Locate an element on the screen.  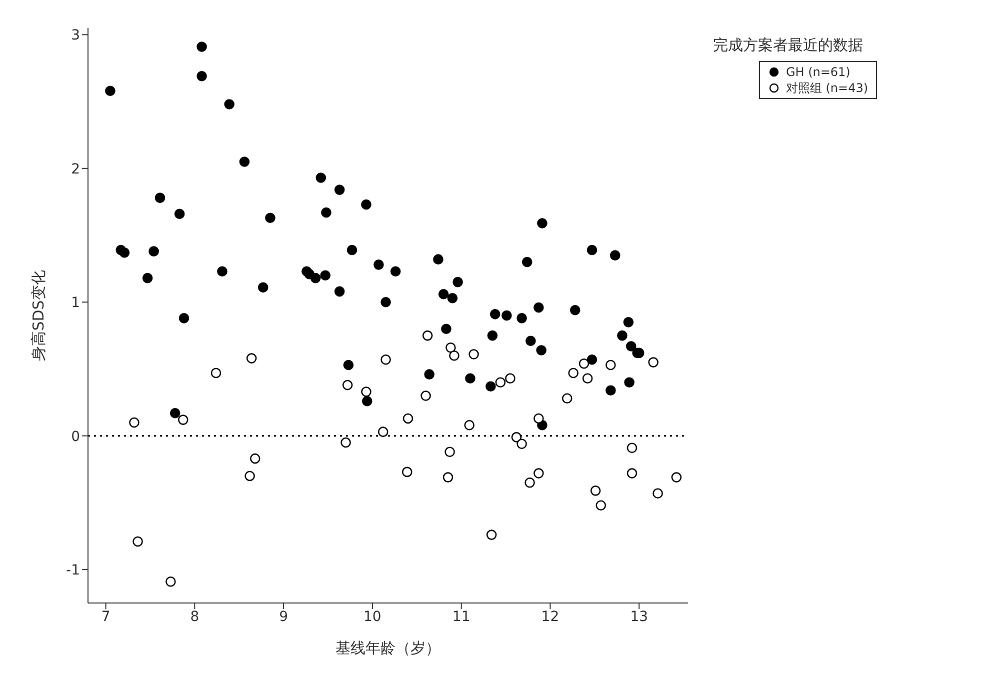
x-tick-label: 11 is located at coordinates (461, 616).